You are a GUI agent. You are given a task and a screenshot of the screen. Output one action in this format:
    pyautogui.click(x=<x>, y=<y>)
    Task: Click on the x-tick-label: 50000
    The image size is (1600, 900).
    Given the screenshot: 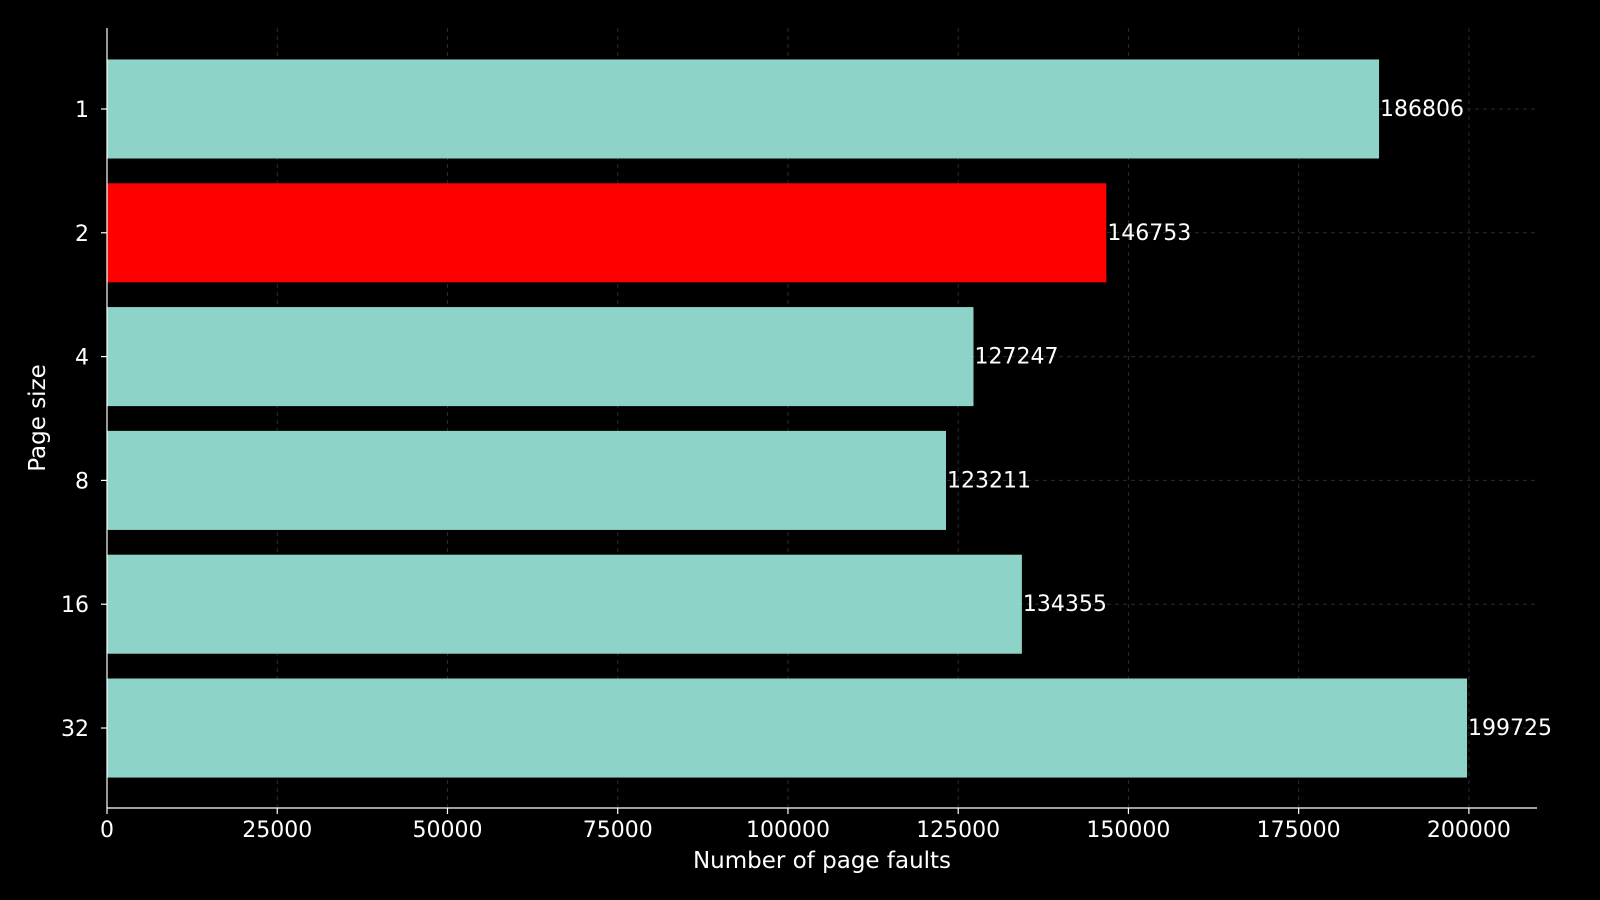 What is the action you would take?
    pyautogui.click(x=447, y=830)
    